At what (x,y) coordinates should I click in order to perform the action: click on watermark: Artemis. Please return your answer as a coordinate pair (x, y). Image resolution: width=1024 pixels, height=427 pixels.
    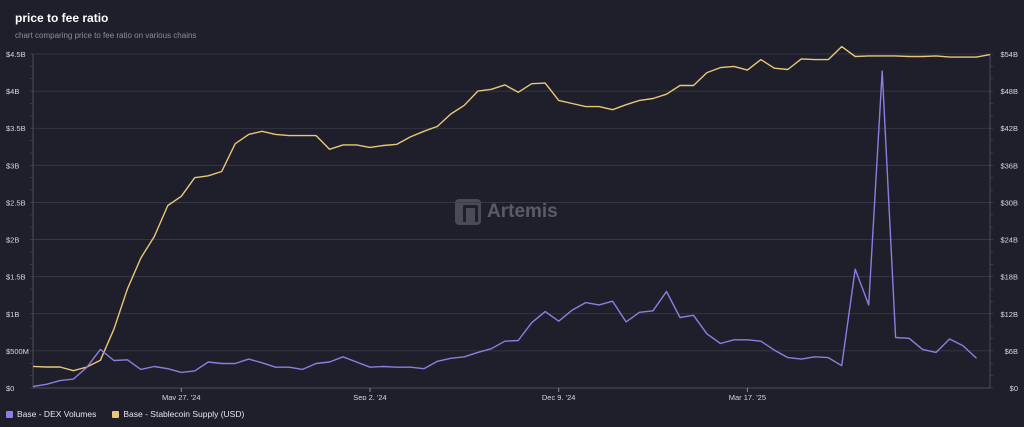
    Looking at the image, I should click on (506, 212).